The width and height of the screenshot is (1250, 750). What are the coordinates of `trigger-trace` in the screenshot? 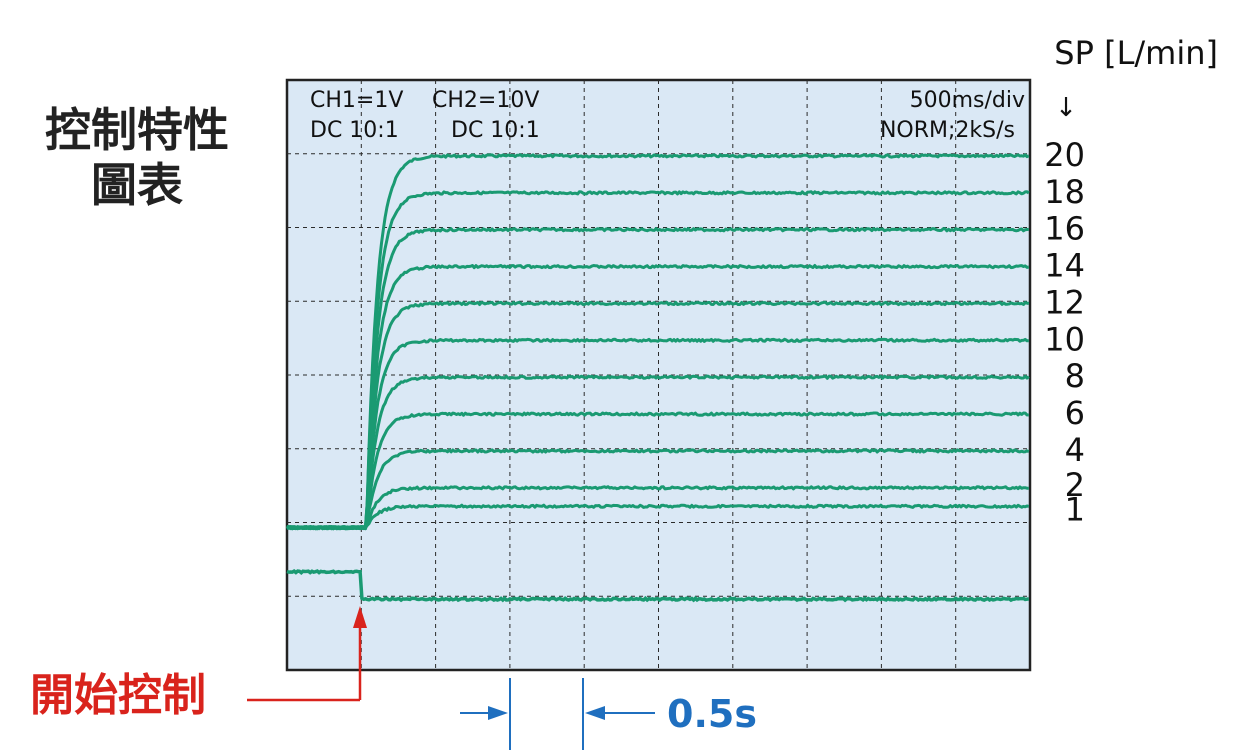 It's located at (658, 586).